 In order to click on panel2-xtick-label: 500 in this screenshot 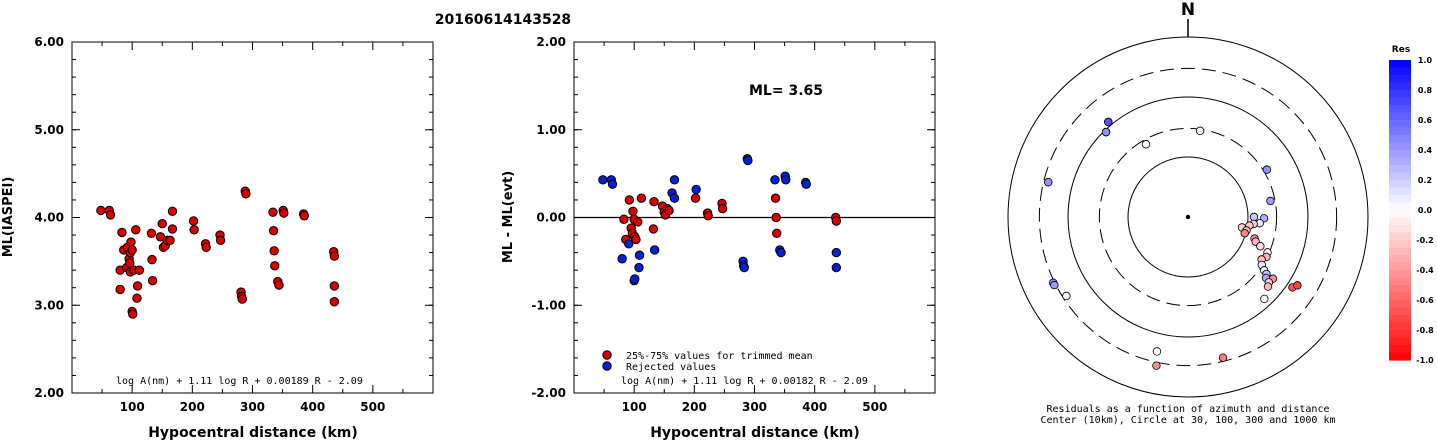, I will do `click(874, 407)`.